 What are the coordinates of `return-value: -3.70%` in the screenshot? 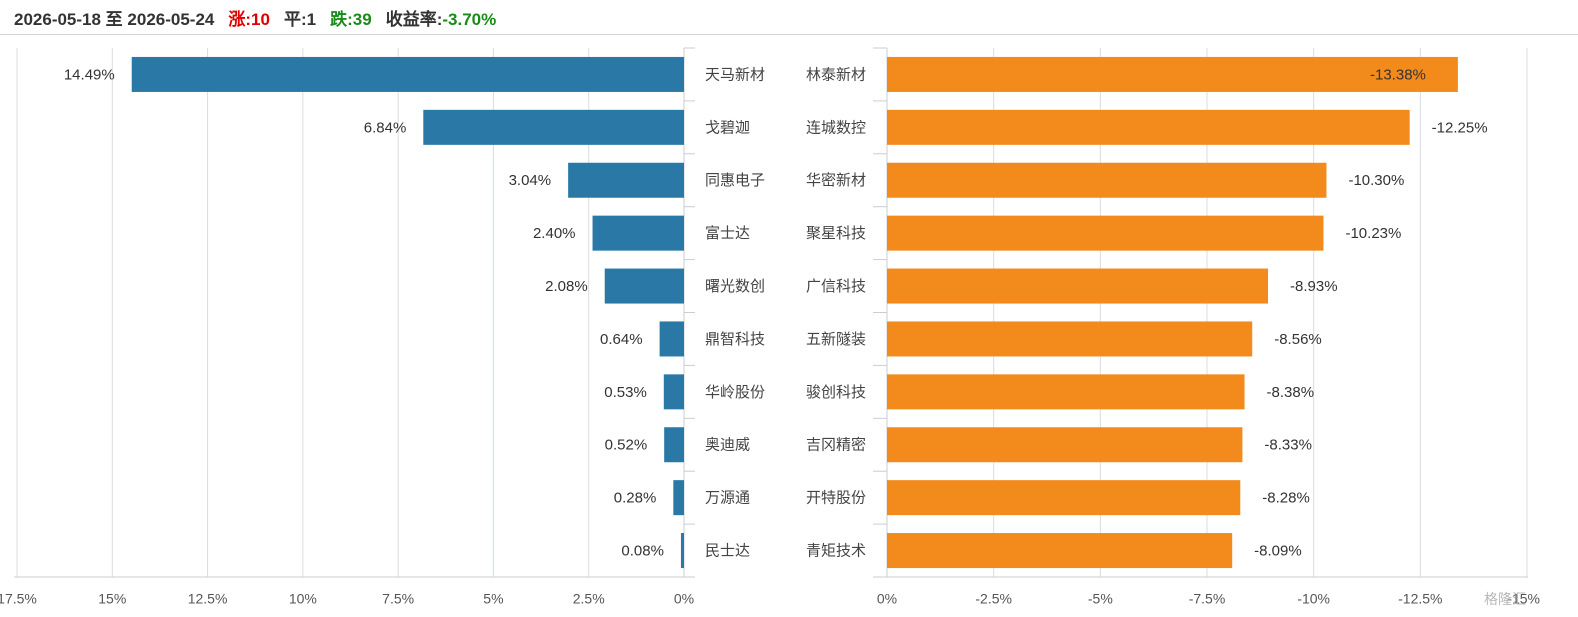 It's located at (469, 19).